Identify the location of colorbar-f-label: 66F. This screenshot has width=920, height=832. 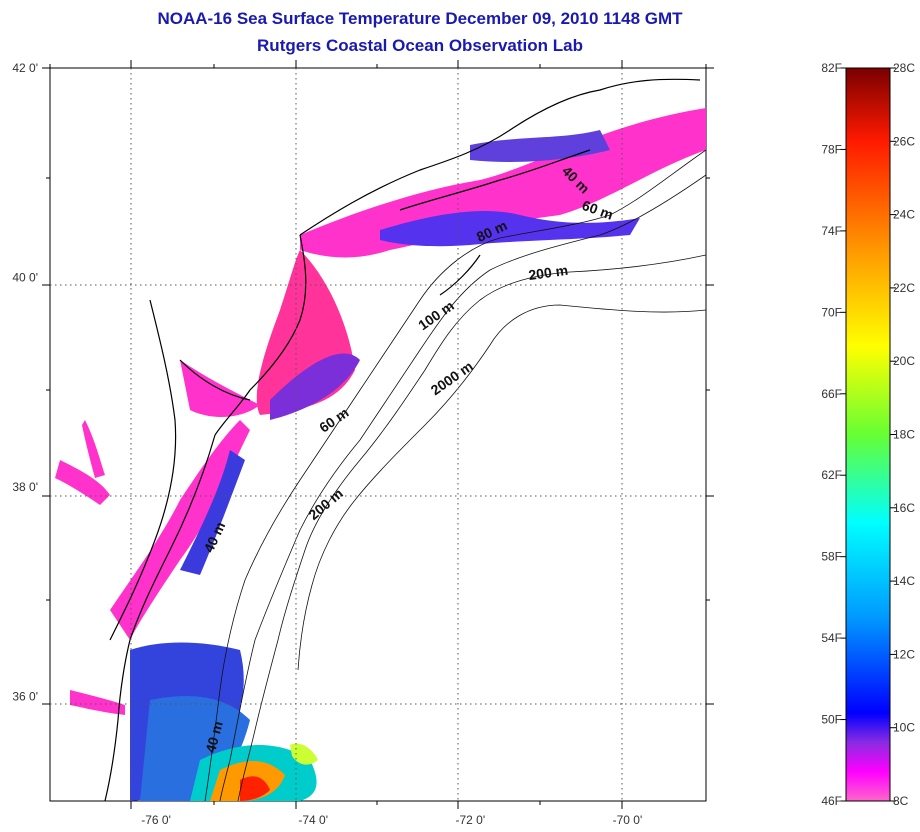
(831, 394).